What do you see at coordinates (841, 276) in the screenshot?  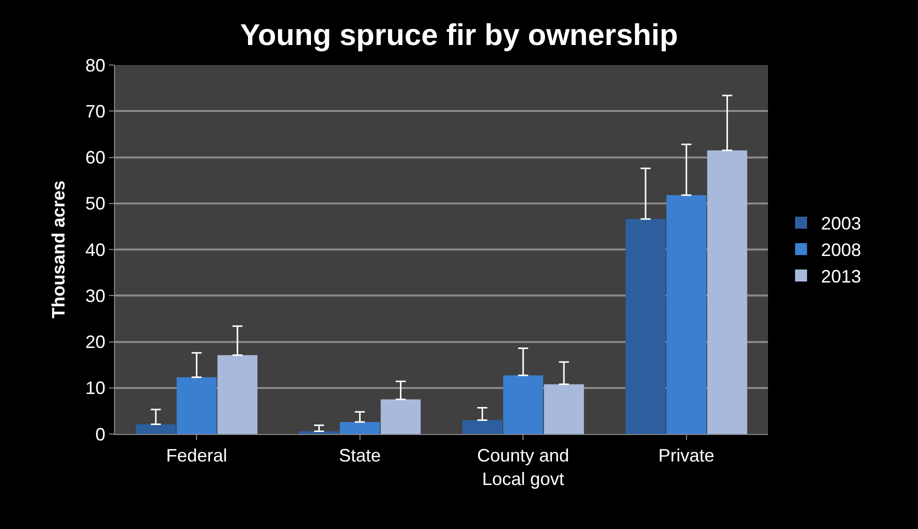 I see `legend-label: 2013` at bounding box center [841, 276].